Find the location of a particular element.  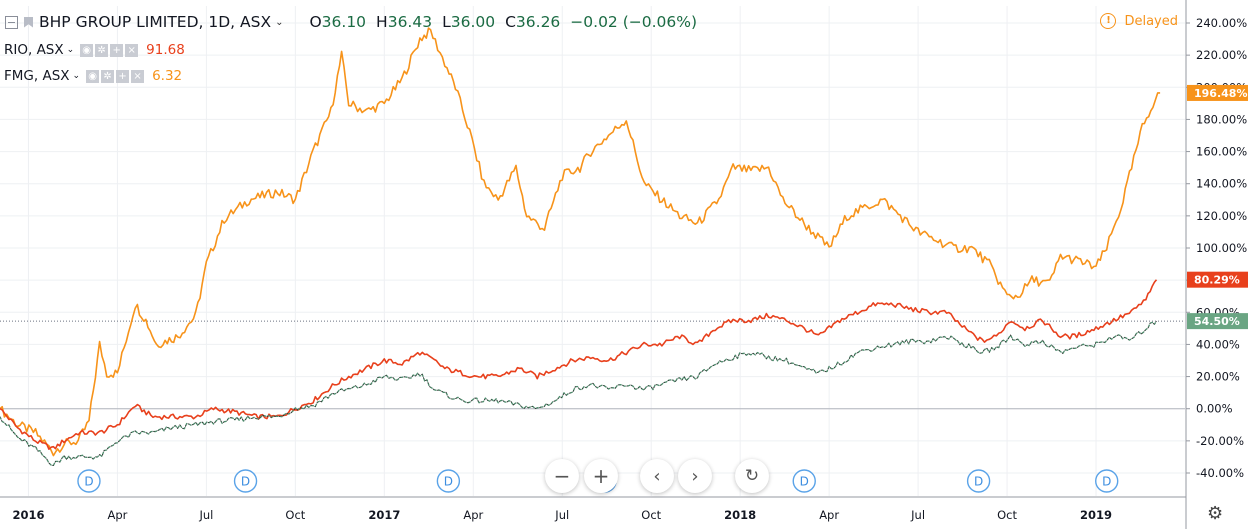

y-tick-label: 120.00% is located at coordinates (1221, 216).